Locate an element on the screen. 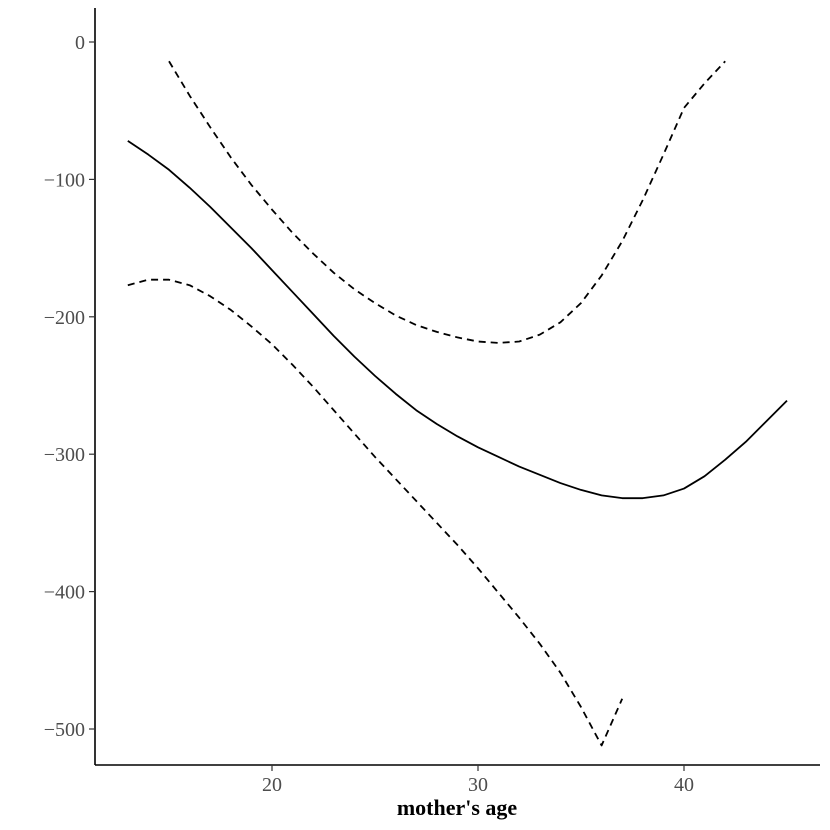 This screenshot has width=830, height=830. y-tick-label: −400 is located at coordinates (64, 593).